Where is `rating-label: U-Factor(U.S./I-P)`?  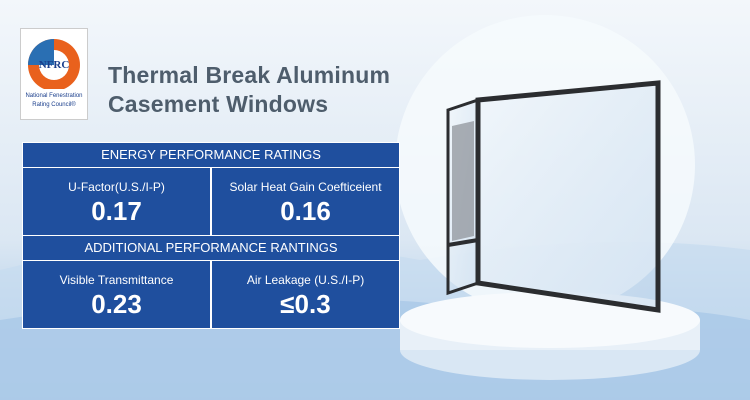
rating-label: U-Factor(U.S./I-P) is located at coordinates (116, 187).